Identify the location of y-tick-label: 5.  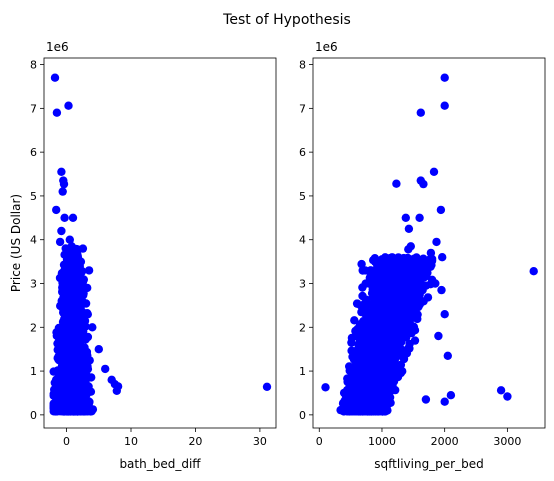
(33, 196).